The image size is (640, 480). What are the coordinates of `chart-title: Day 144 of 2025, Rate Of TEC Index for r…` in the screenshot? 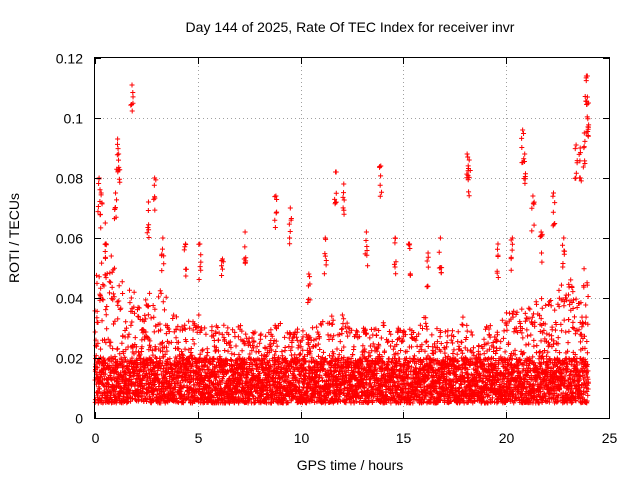 It's located at (350, 27).